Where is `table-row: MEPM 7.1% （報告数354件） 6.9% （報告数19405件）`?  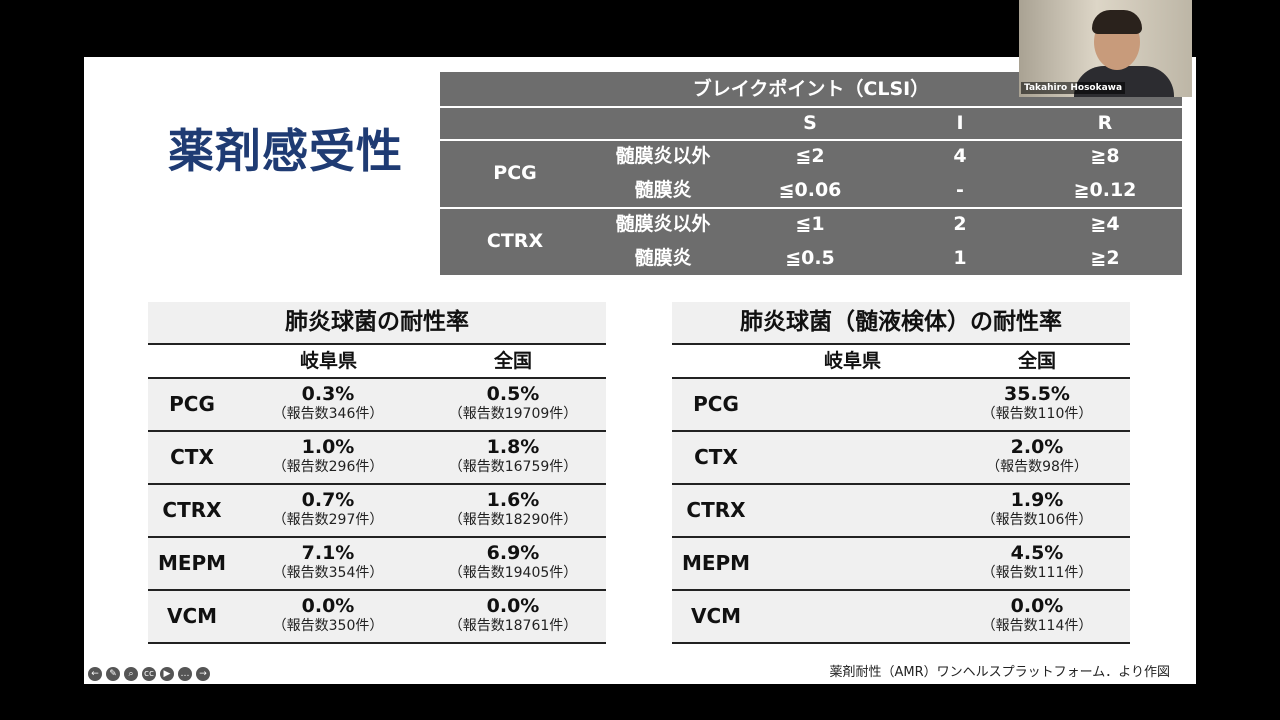
table-row: MEPM 7.1% （報告数354件） 6.9% （報告数19405件） is located at coordinates (377, 563).